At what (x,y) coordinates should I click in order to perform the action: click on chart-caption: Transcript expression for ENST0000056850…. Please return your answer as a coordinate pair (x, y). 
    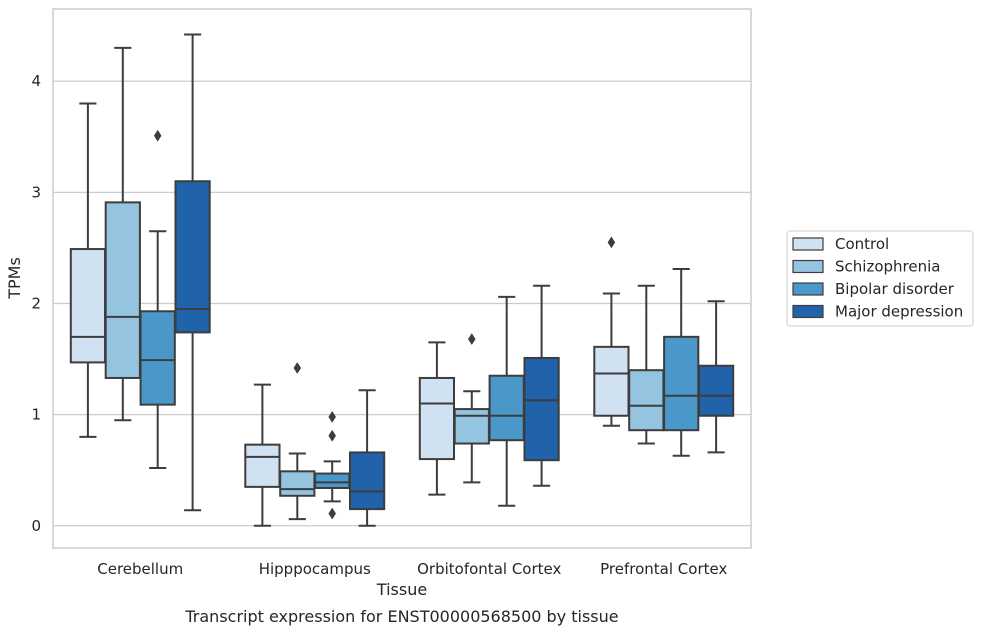
    Looking at the image, I should click on (401, 616).